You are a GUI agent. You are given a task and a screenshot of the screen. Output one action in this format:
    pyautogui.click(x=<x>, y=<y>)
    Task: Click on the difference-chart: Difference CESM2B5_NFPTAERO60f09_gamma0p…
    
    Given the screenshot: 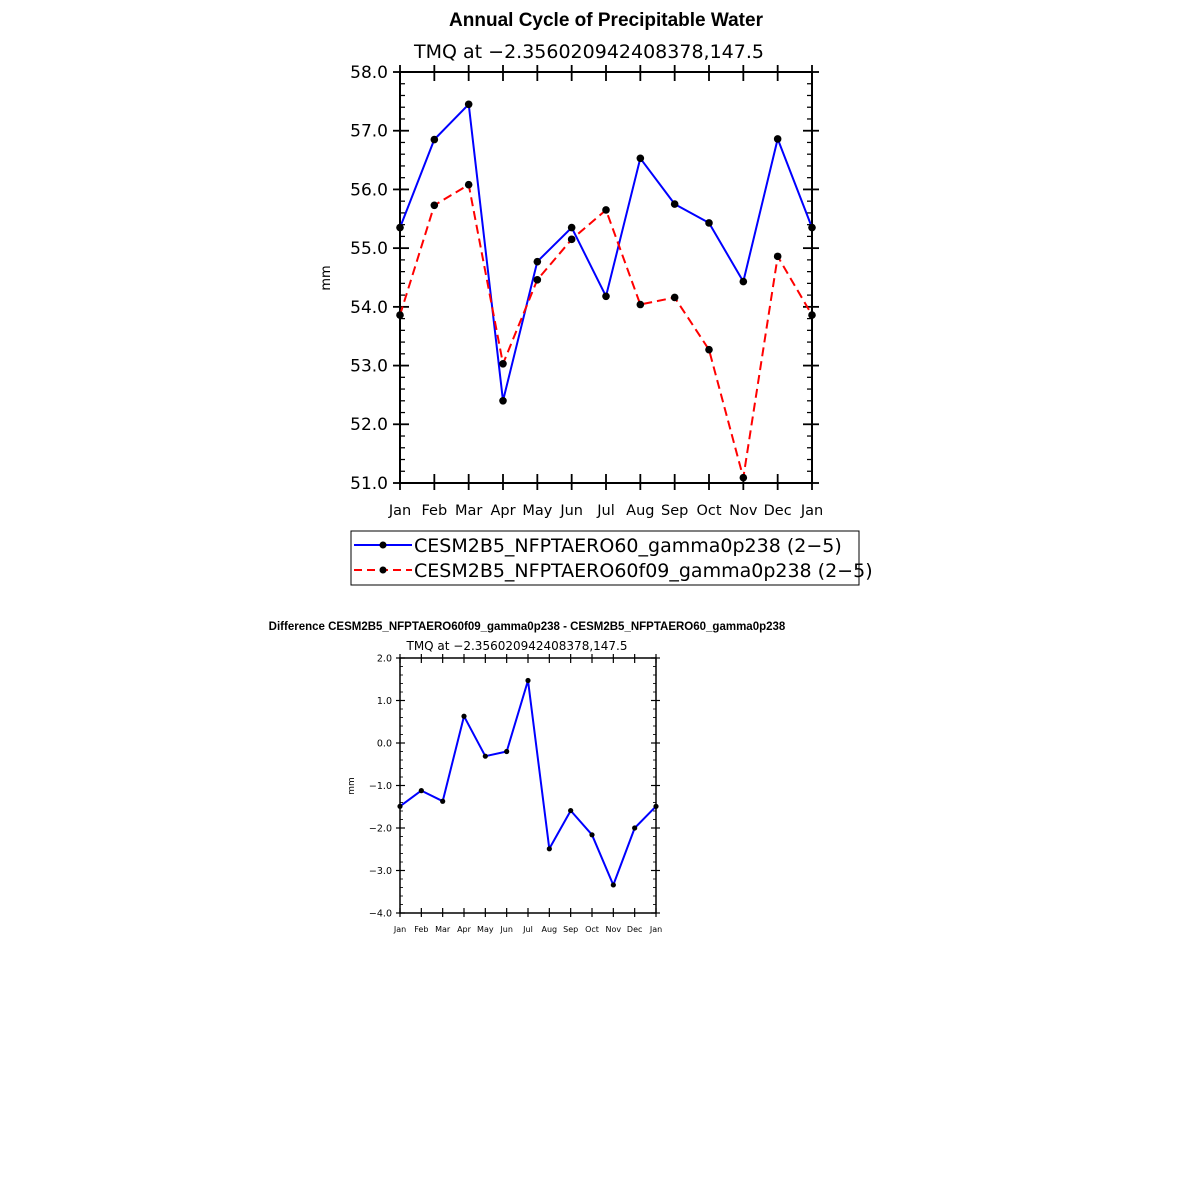 What is the action you would take?
    pyautogui.click(x=527, y=777)
    